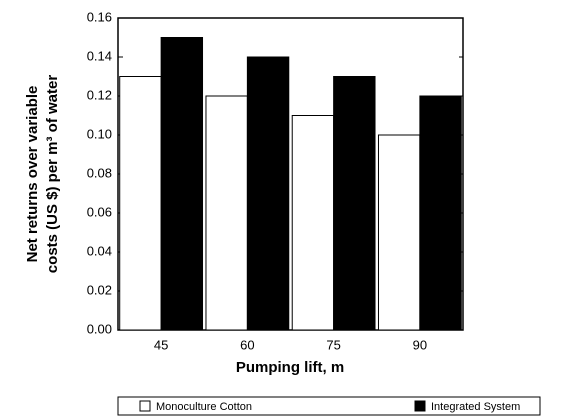 The height and width of the screenshot is (417, 569). I want to click on x-tick-label: 90, so click(420, 344).